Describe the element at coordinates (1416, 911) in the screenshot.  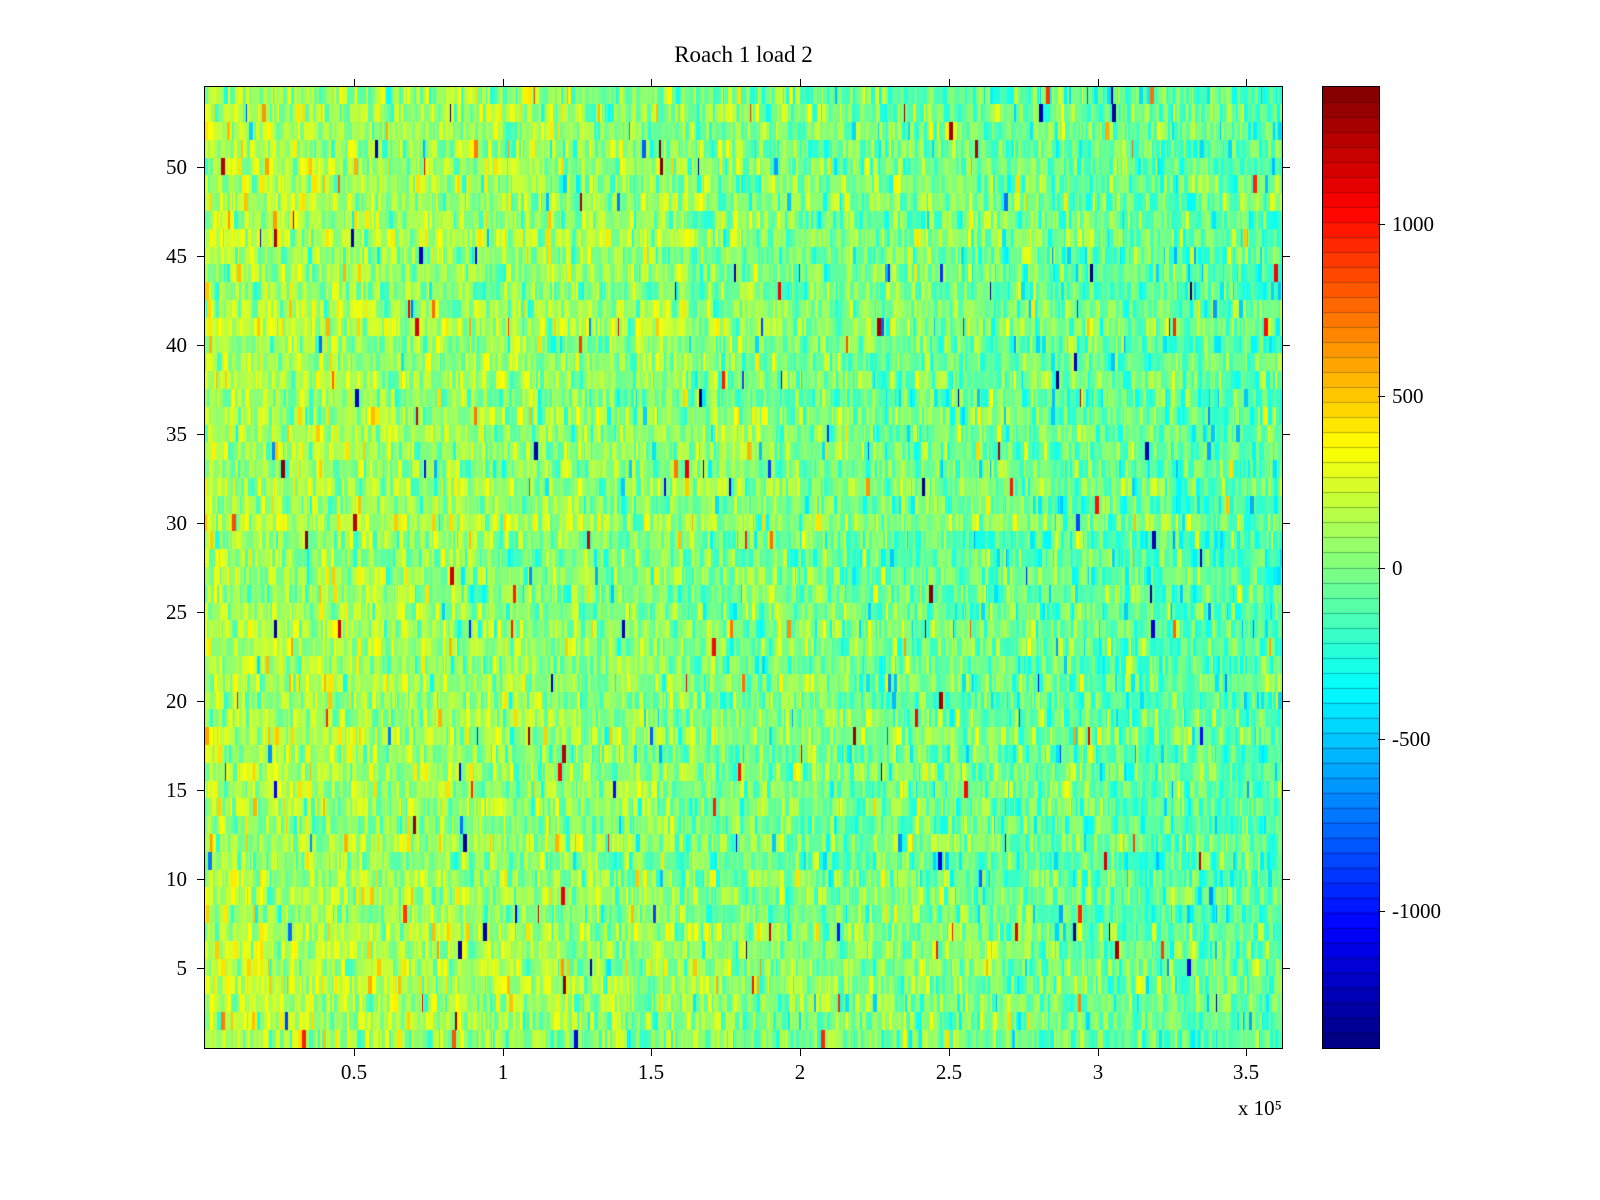
I see `colorbar-tick-label: -1000` at that location.